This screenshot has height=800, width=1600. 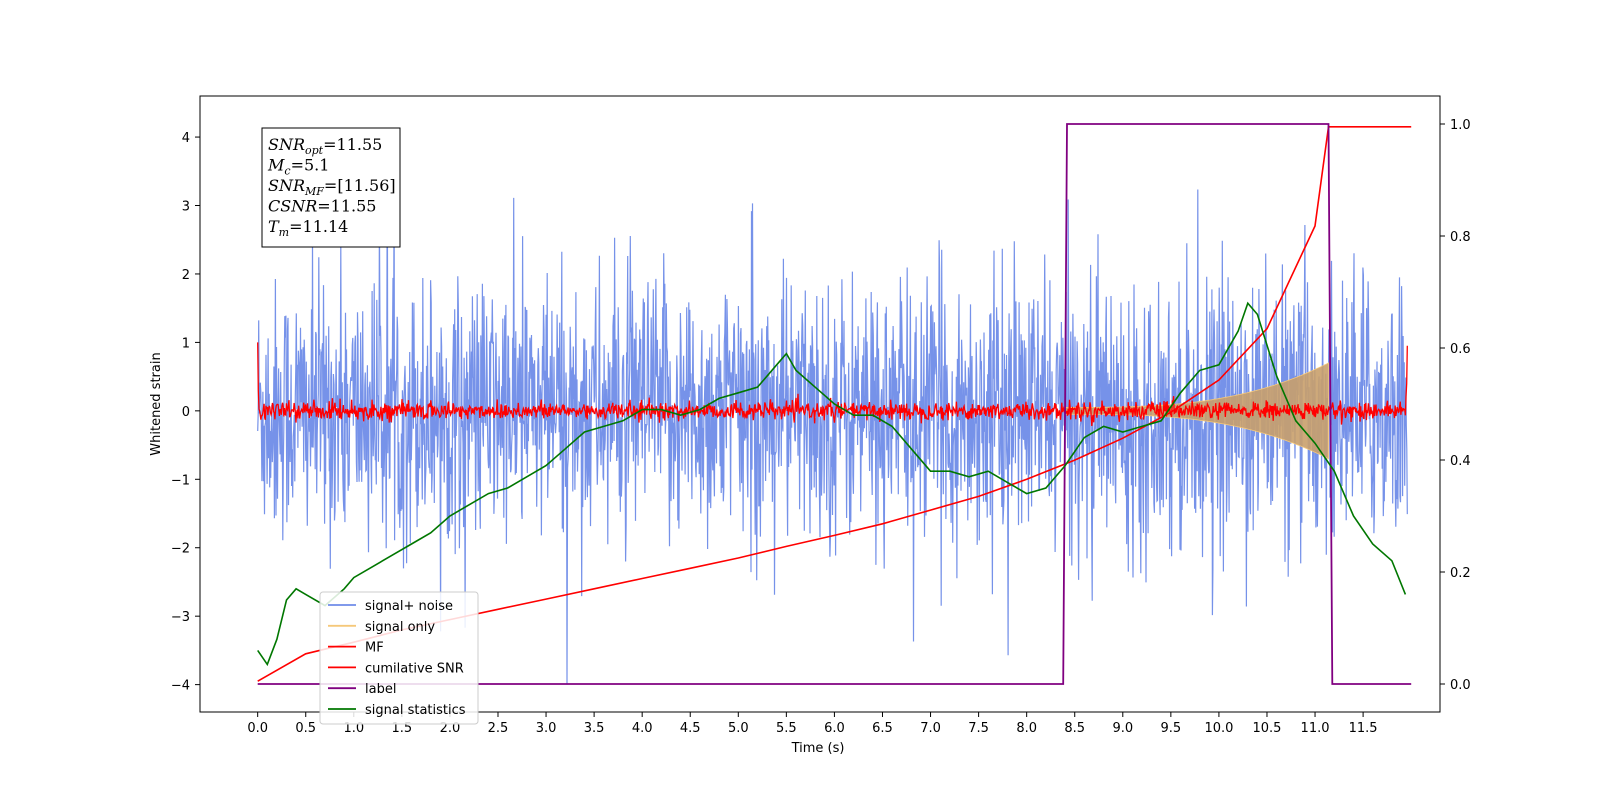 What do you see at coordinates (1460, 349) in the screenshot?
I see `y-right-tick-label: 0.6` at bounding box center [1460, 349].